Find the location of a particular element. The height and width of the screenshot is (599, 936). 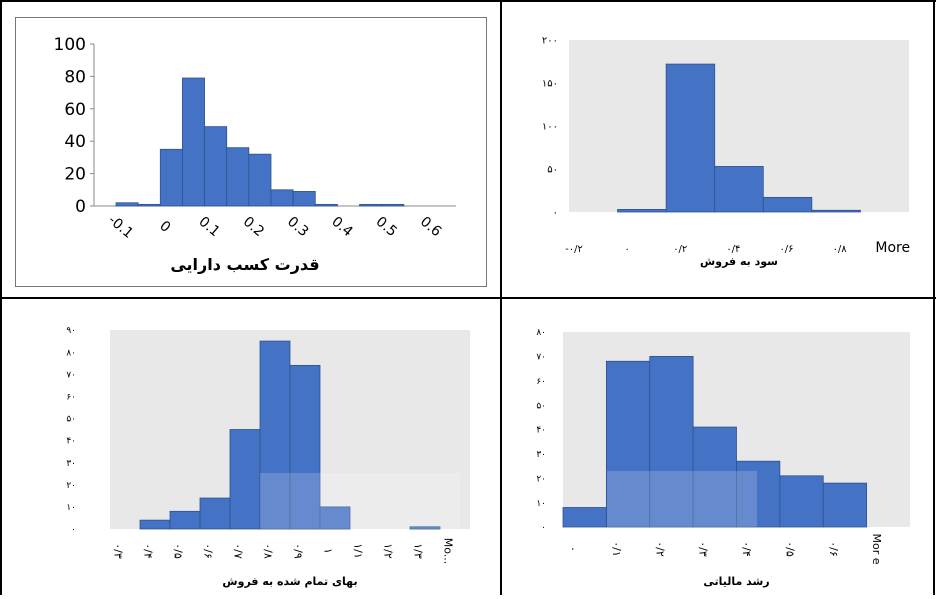

y-tick-label: ۱۰۰ is located at coordinates (550, 127).